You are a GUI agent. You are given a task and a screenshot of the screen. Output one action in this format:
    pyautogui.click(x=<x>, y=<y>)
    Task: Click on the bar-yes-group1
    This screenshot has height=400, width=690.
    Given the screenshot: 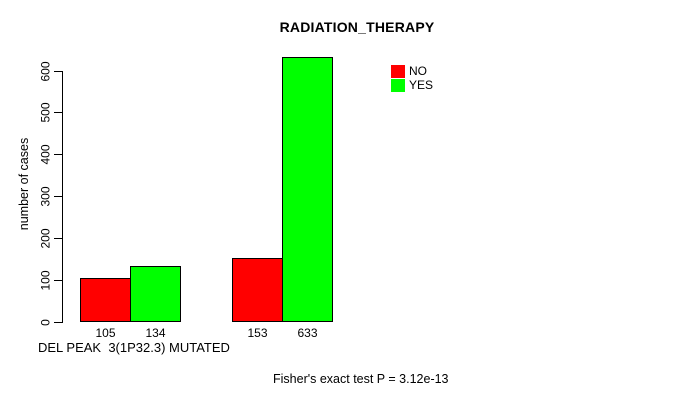 What is the action you would take?
    pyautogui.click(x=155, y=294)
    